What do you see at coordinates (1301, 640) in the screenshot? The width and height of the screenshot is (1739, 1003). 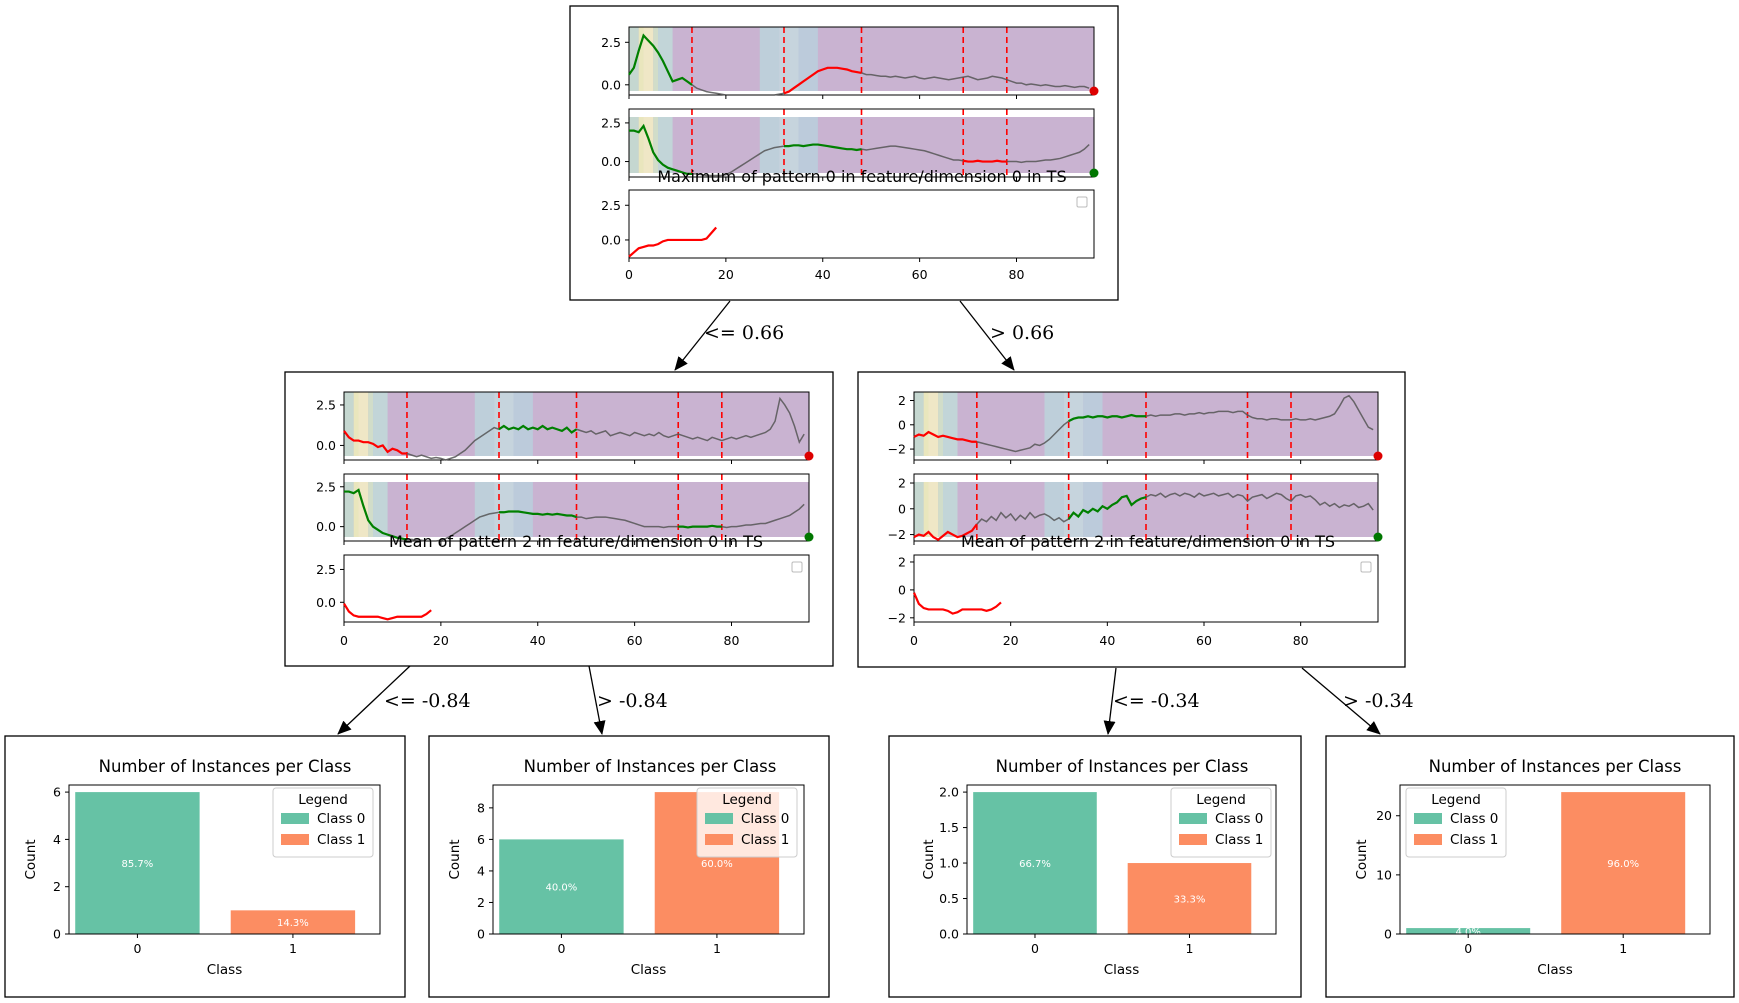 I see `x-tick-label: 80` at bounding box center [1301, 640].